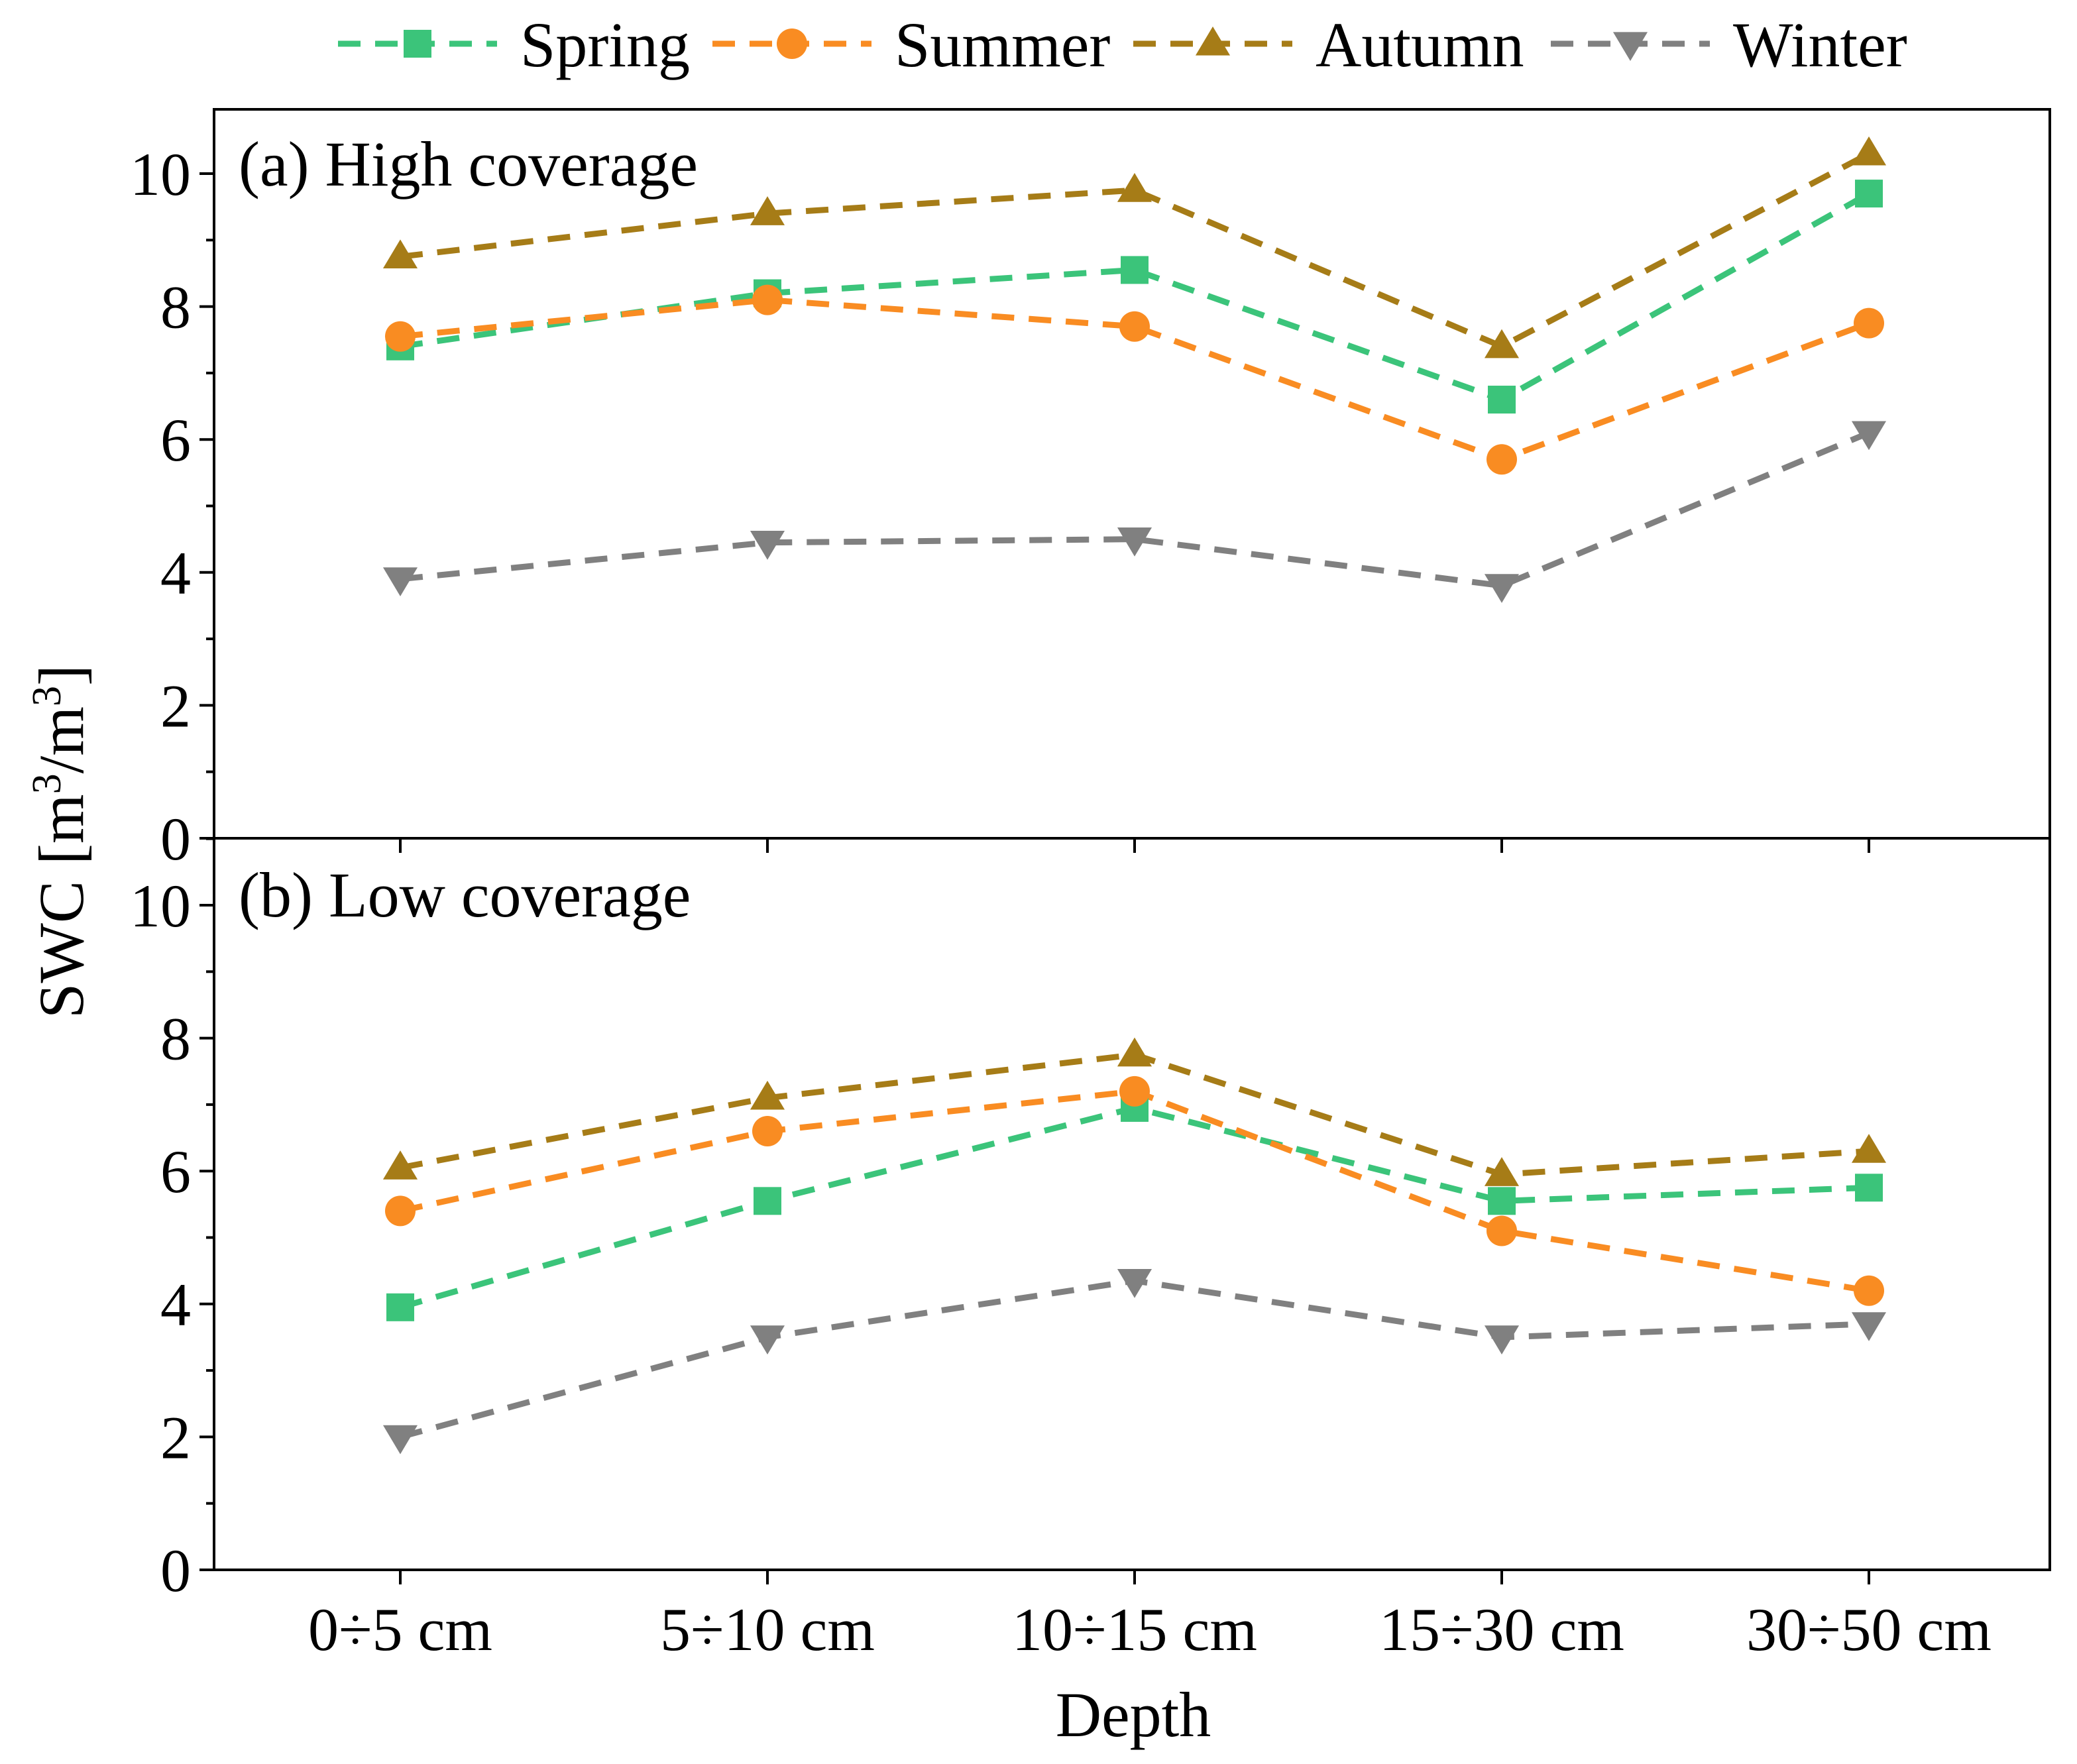 This screenshot has width=2077, height=1764. I want to click on legend-swatch-autumn, so click(1212, 41).